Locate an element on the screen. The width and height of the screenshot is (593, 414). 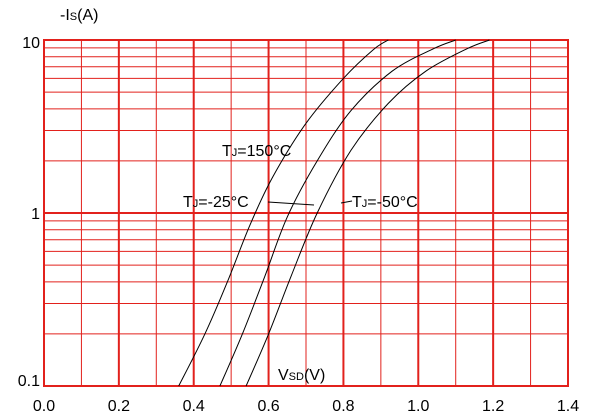
x-tick-label: 1.4 is located at coordinates (568, 406).